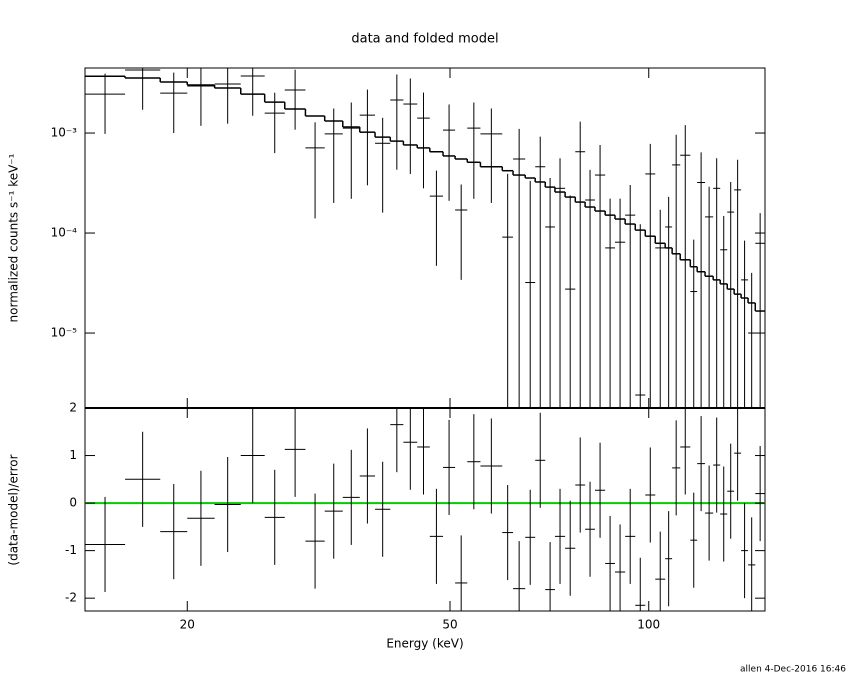 The image size is (850, 680). What do you see at coordinates (73, 503) in the screenshot?
I see `y-tick-label: 0` at bounding box center [73, 503].